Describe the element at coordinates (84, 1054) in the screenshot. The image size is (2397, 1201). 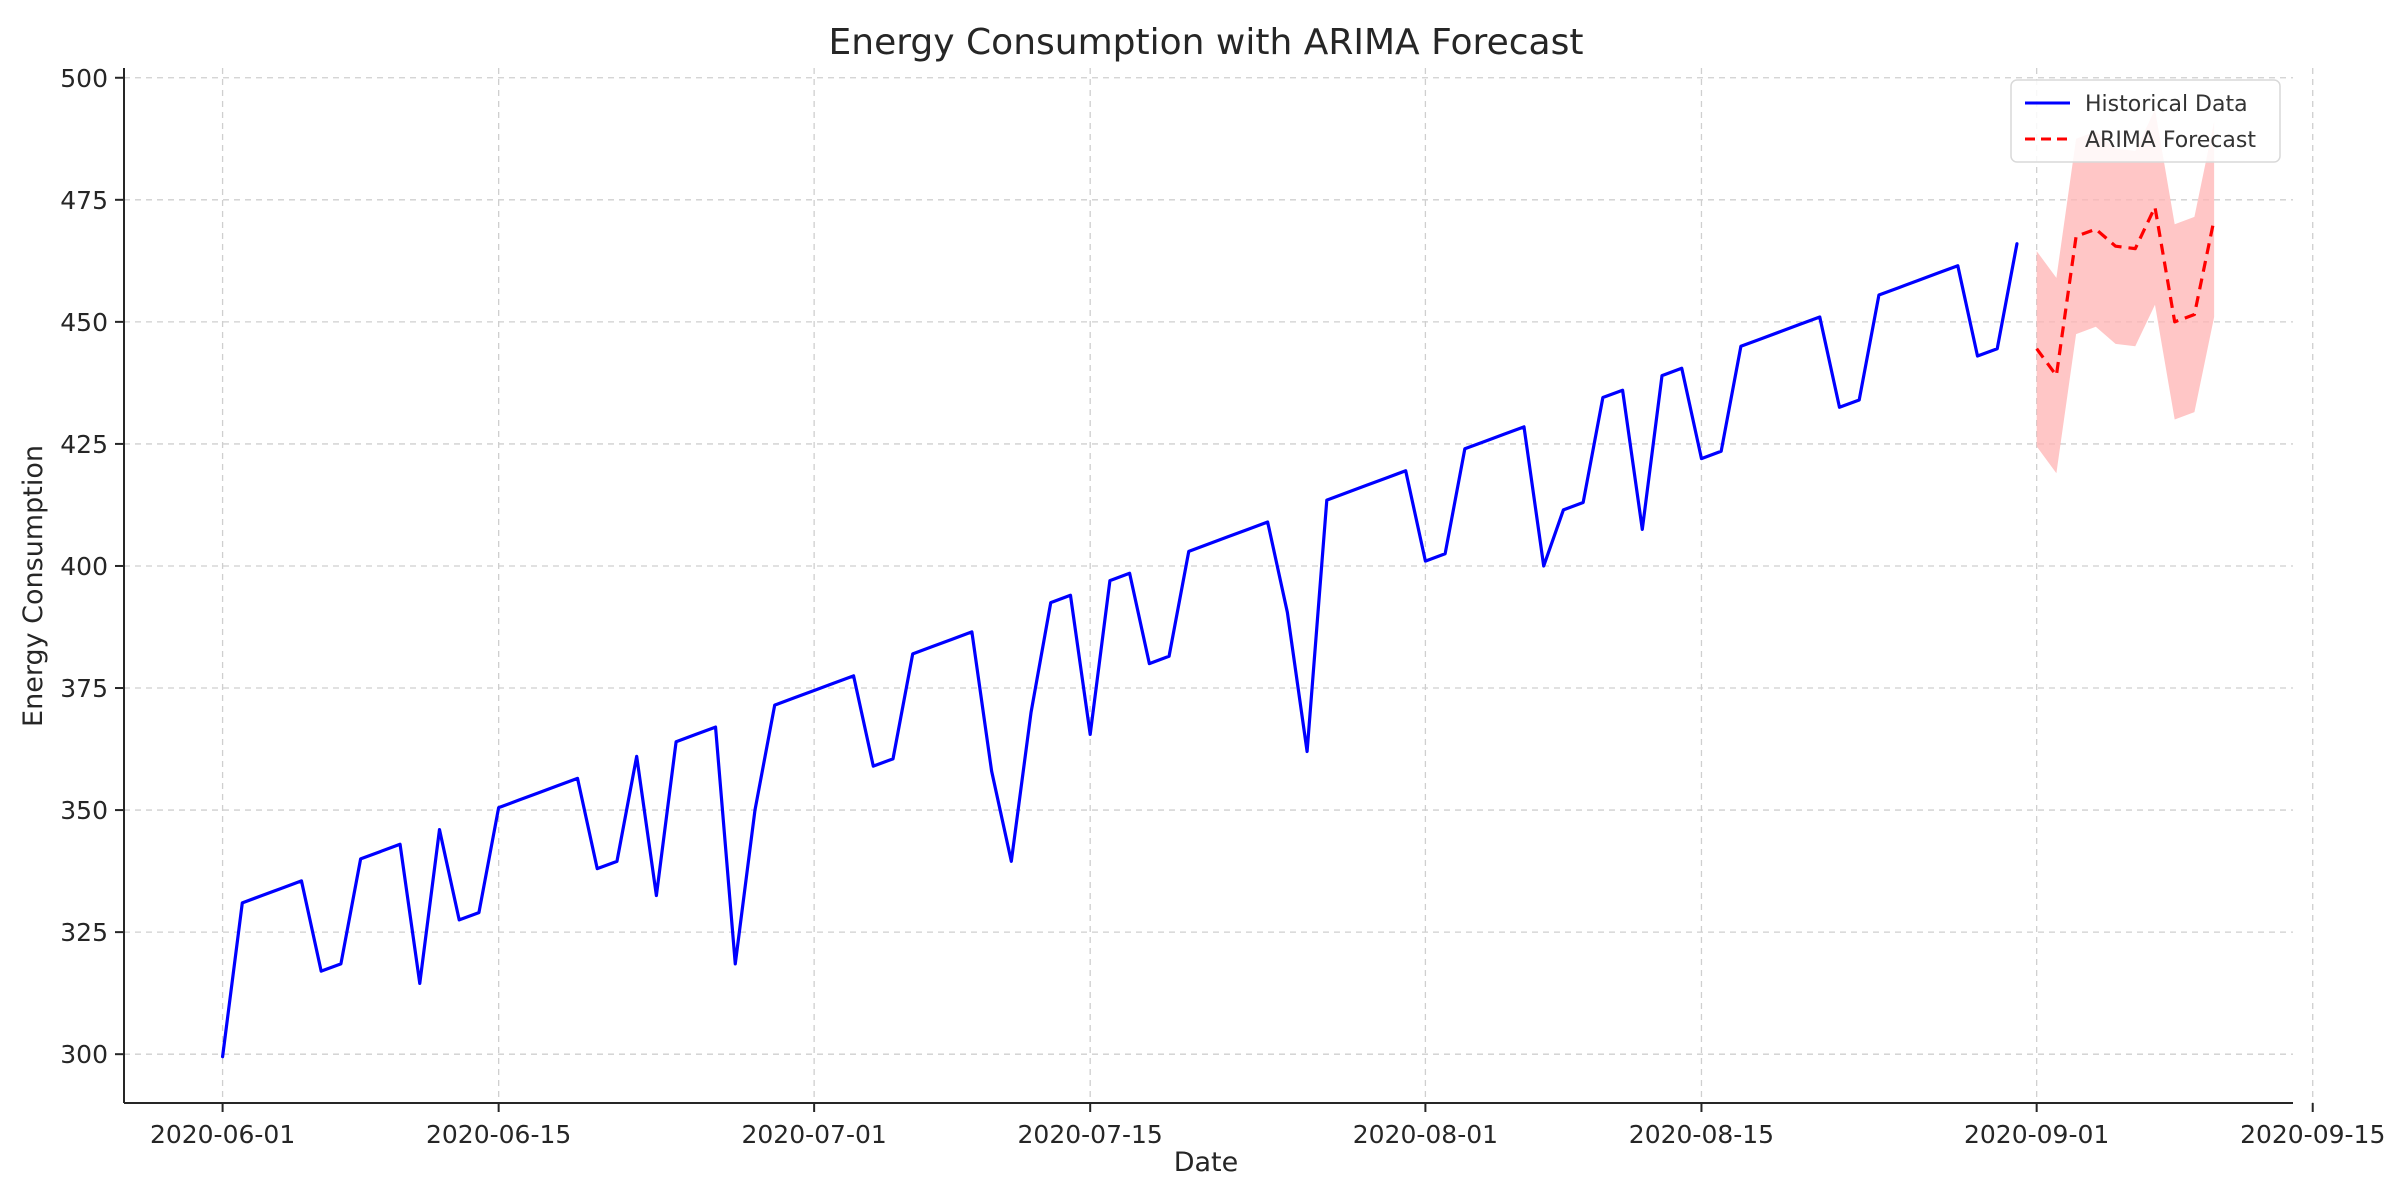
I see `y-tick-label: 300` at that location.